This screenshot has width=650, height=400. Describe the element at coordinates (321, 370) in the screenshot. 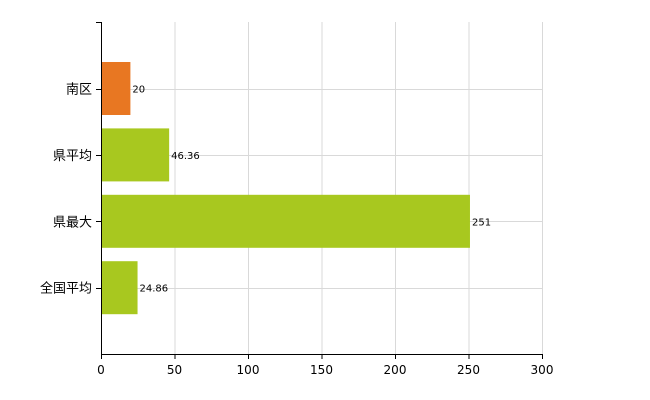

I see `x-tick-label-3: 150` at that location.